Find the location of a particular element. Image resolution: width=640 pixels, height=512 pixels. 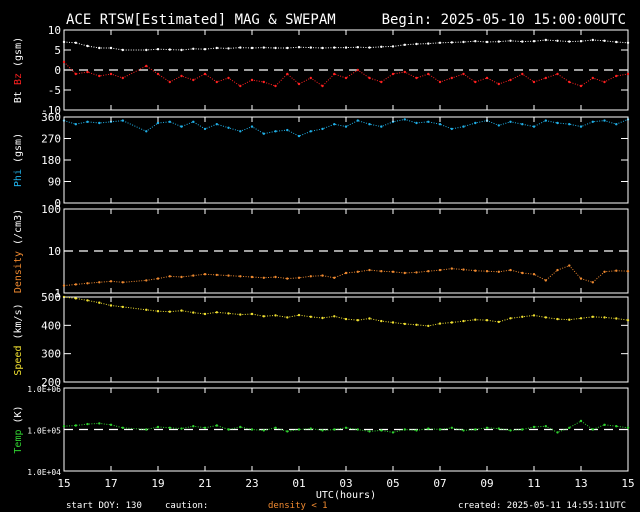

density-ytick-label: 1 is located at coordinates (57, 293).